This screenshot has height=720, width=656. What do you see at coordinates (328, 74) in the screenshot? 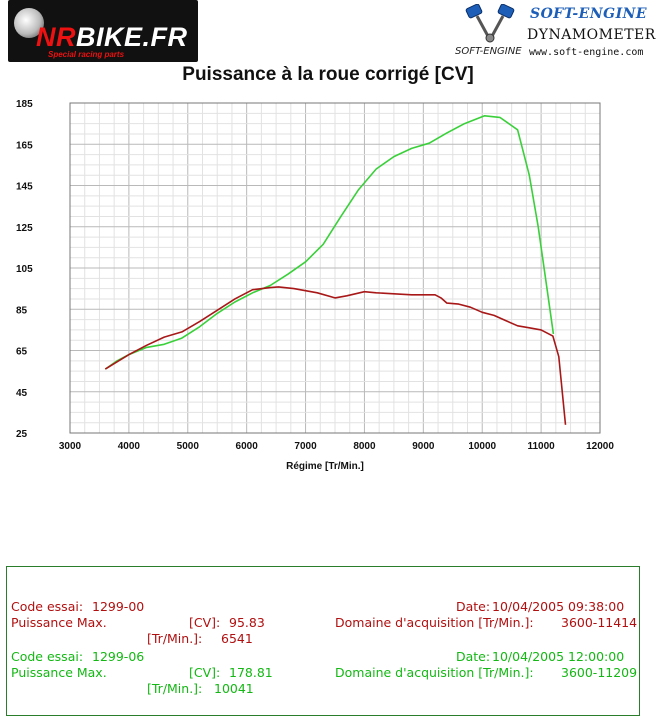
I see `chart-title: Puissance à la roue corrigé [CV]` at bounding box center [328, 74].